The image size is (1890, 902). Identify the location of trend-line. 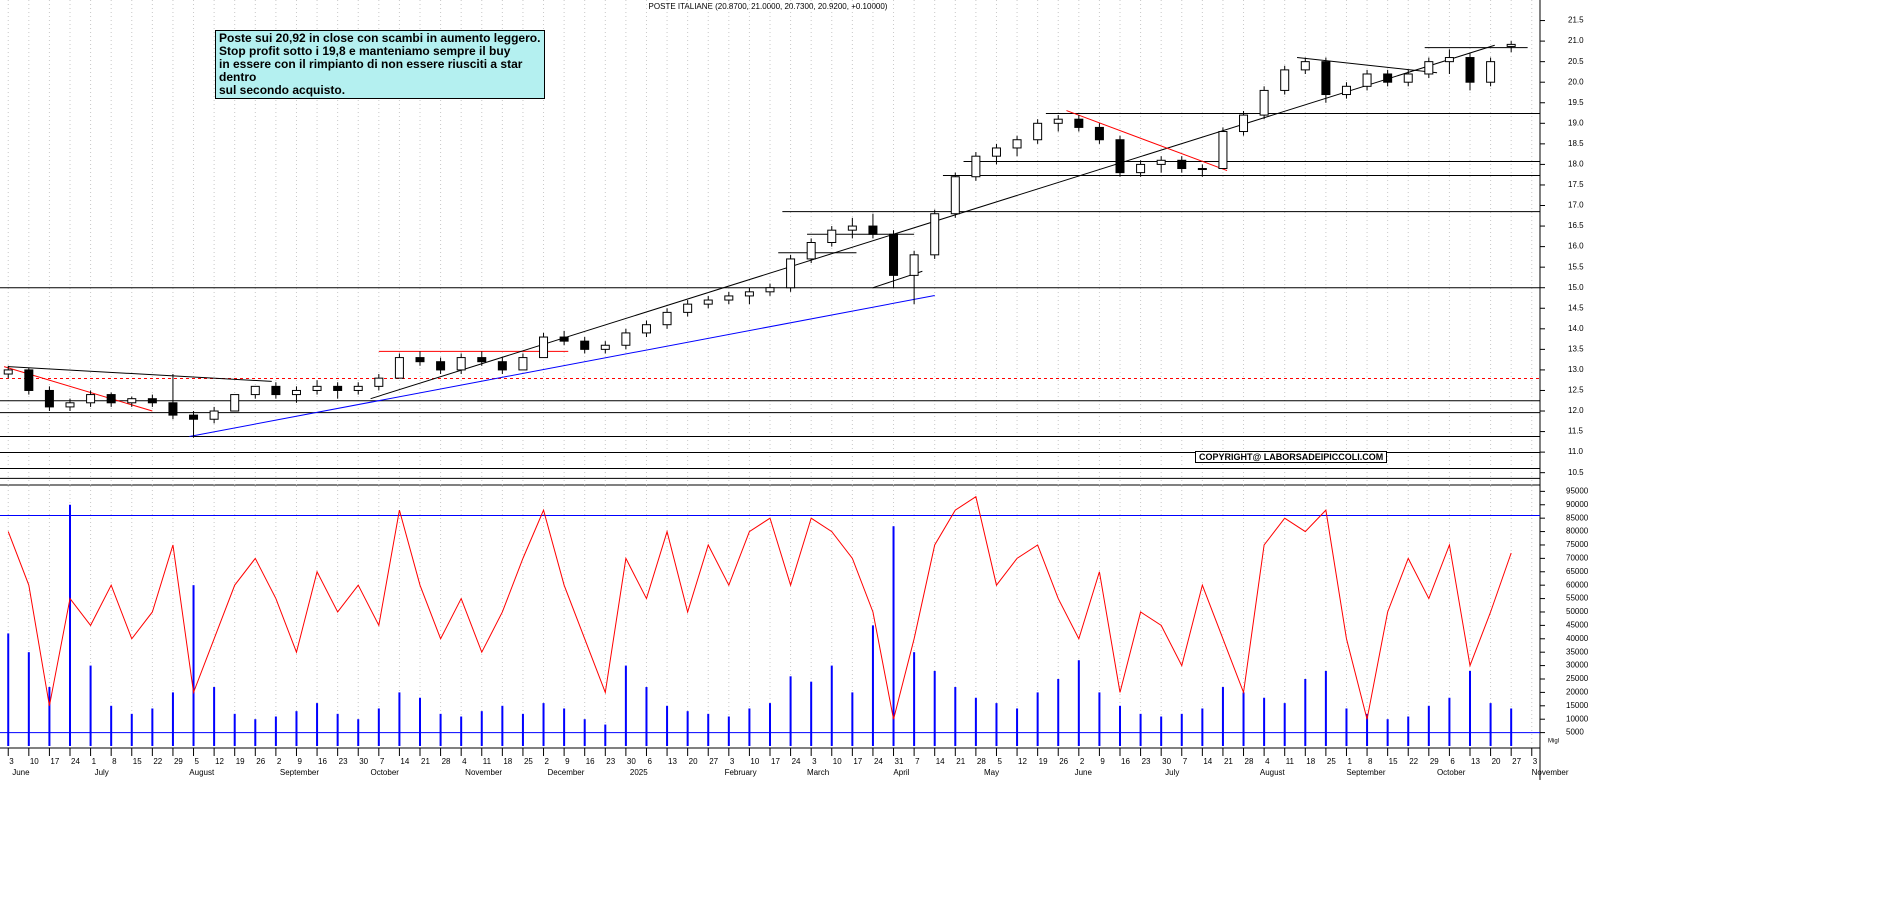
(562, 366).